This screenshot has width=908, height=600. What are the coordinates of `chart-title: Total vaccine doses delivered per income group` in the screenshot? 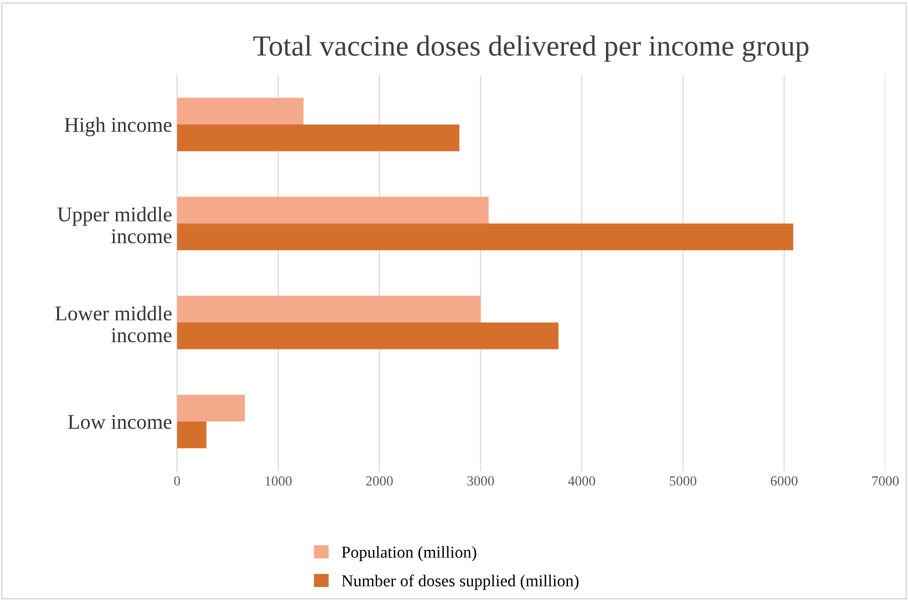 It's located at (530, 48).